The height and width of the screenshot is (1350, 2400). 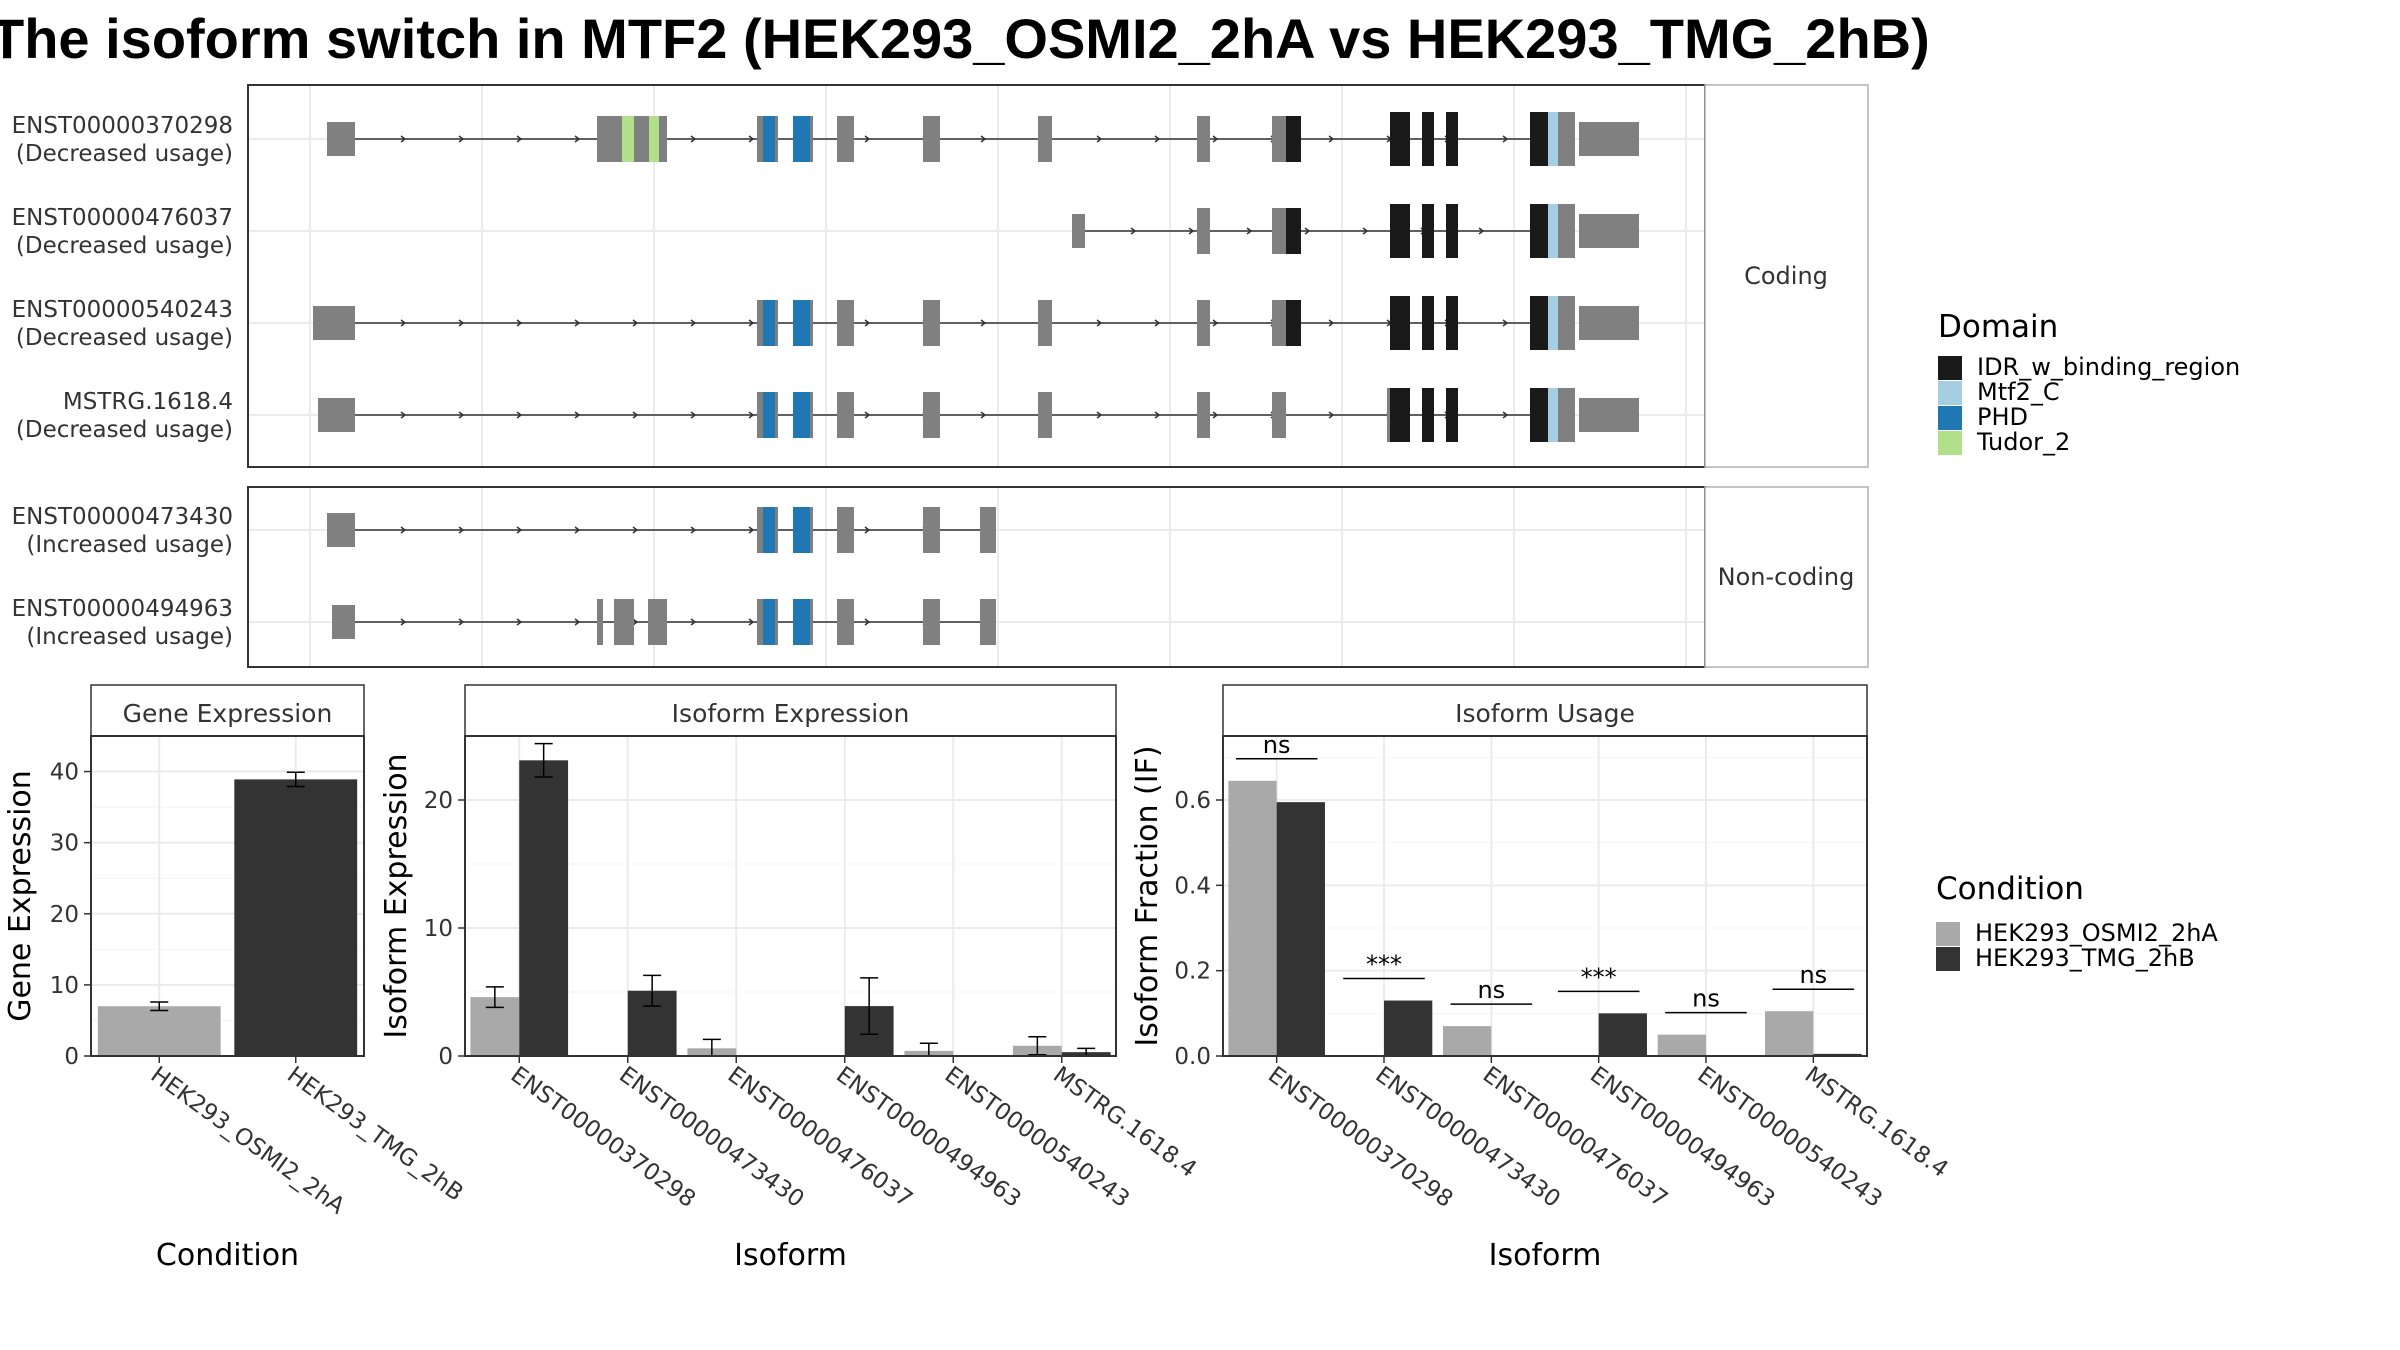 I want to click on y-axis-title: Isoform Expression, so click(x=396, y=895).